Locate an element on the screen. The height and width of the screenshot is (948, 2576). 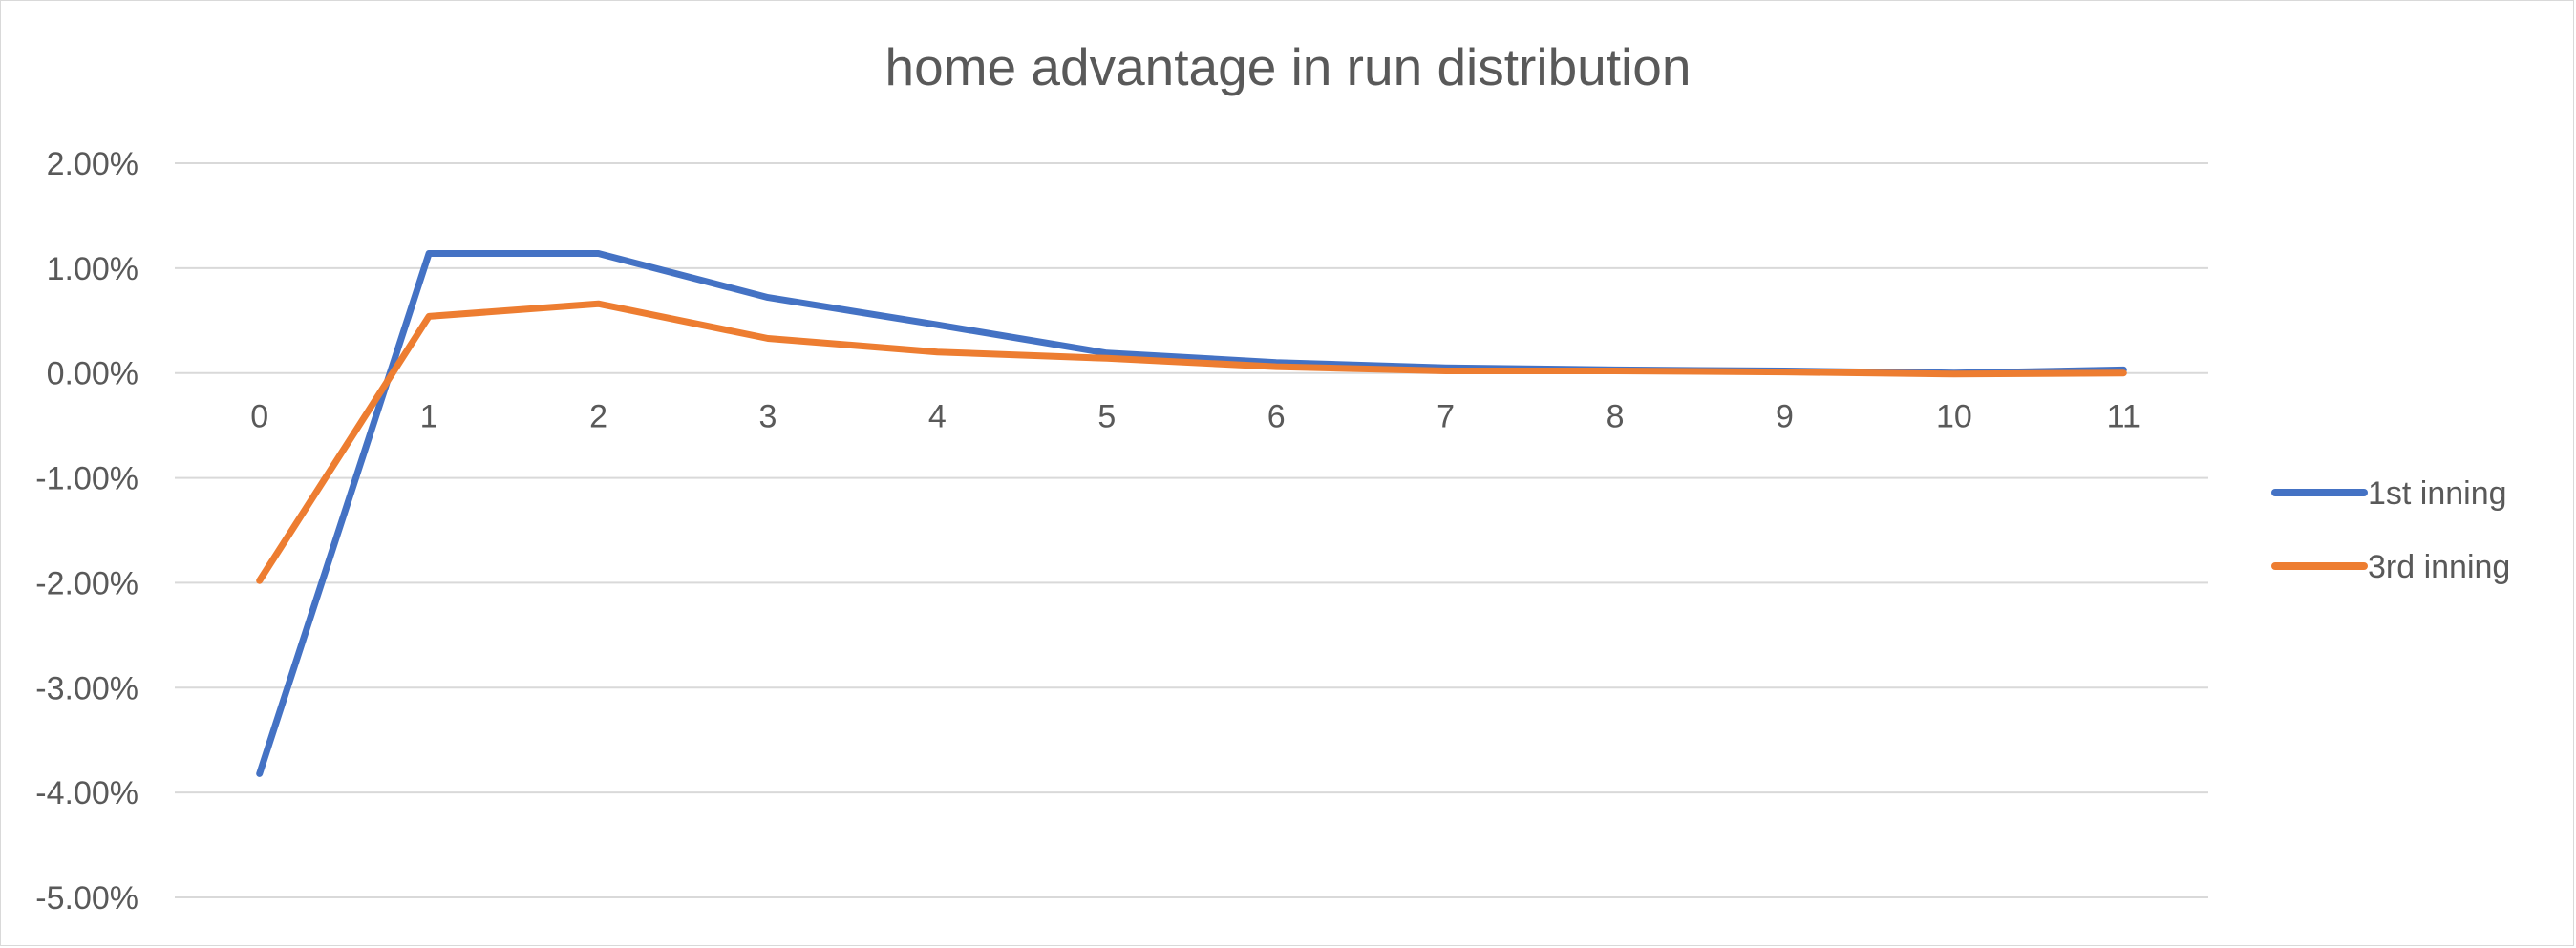
x-tick-label: 4 is located at coordinates (937, 417).